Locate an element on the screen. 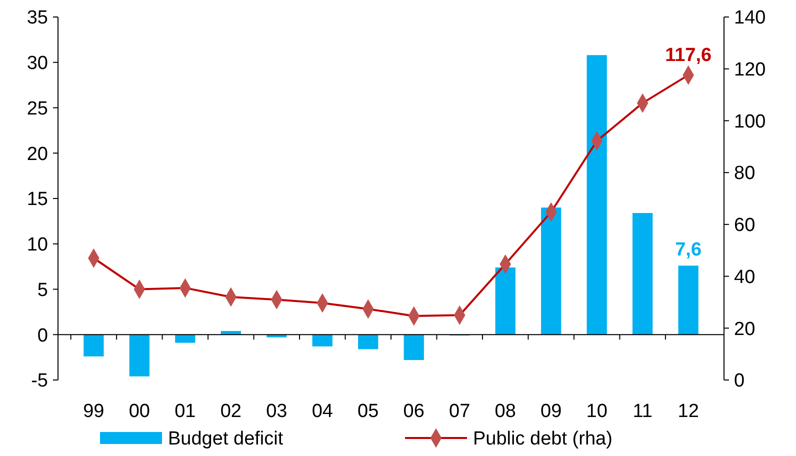 Image resolution: width=796 pixels, height=456 pixels. y2-tick-label: 60 is located at coordinates (745, 225).